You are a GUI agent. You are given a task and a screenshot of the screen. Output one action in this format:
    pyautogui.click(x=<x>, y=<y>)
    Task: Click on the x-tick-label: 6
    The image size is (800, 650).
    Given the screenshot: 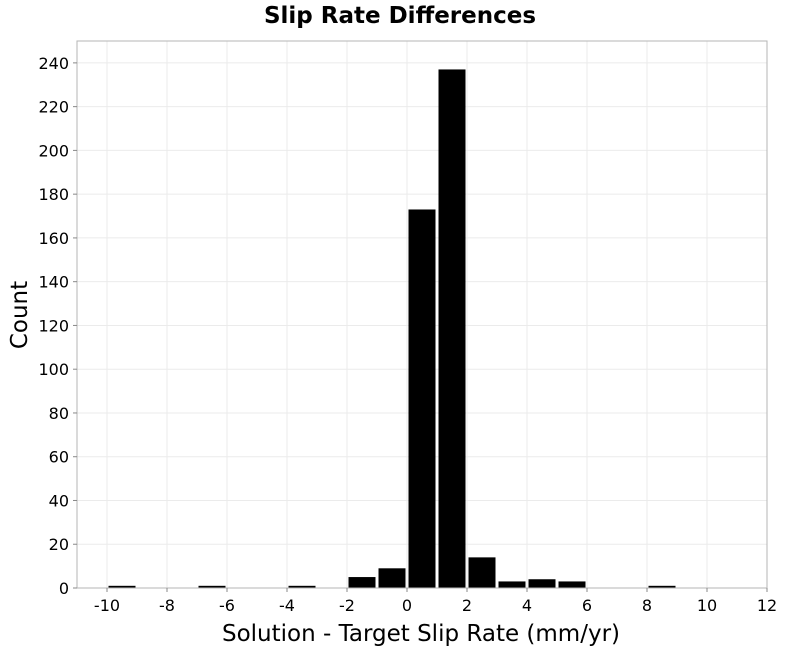 What is the action you would take?
    pyautogui.click(x=587, y=605)
    